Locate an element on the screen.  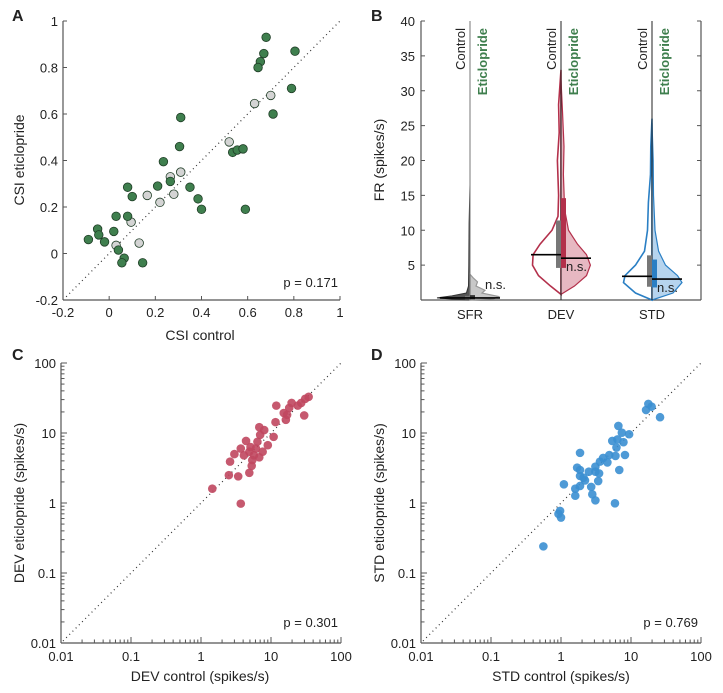
iqr-box-control-DEV is located at coordinates (558, 244).